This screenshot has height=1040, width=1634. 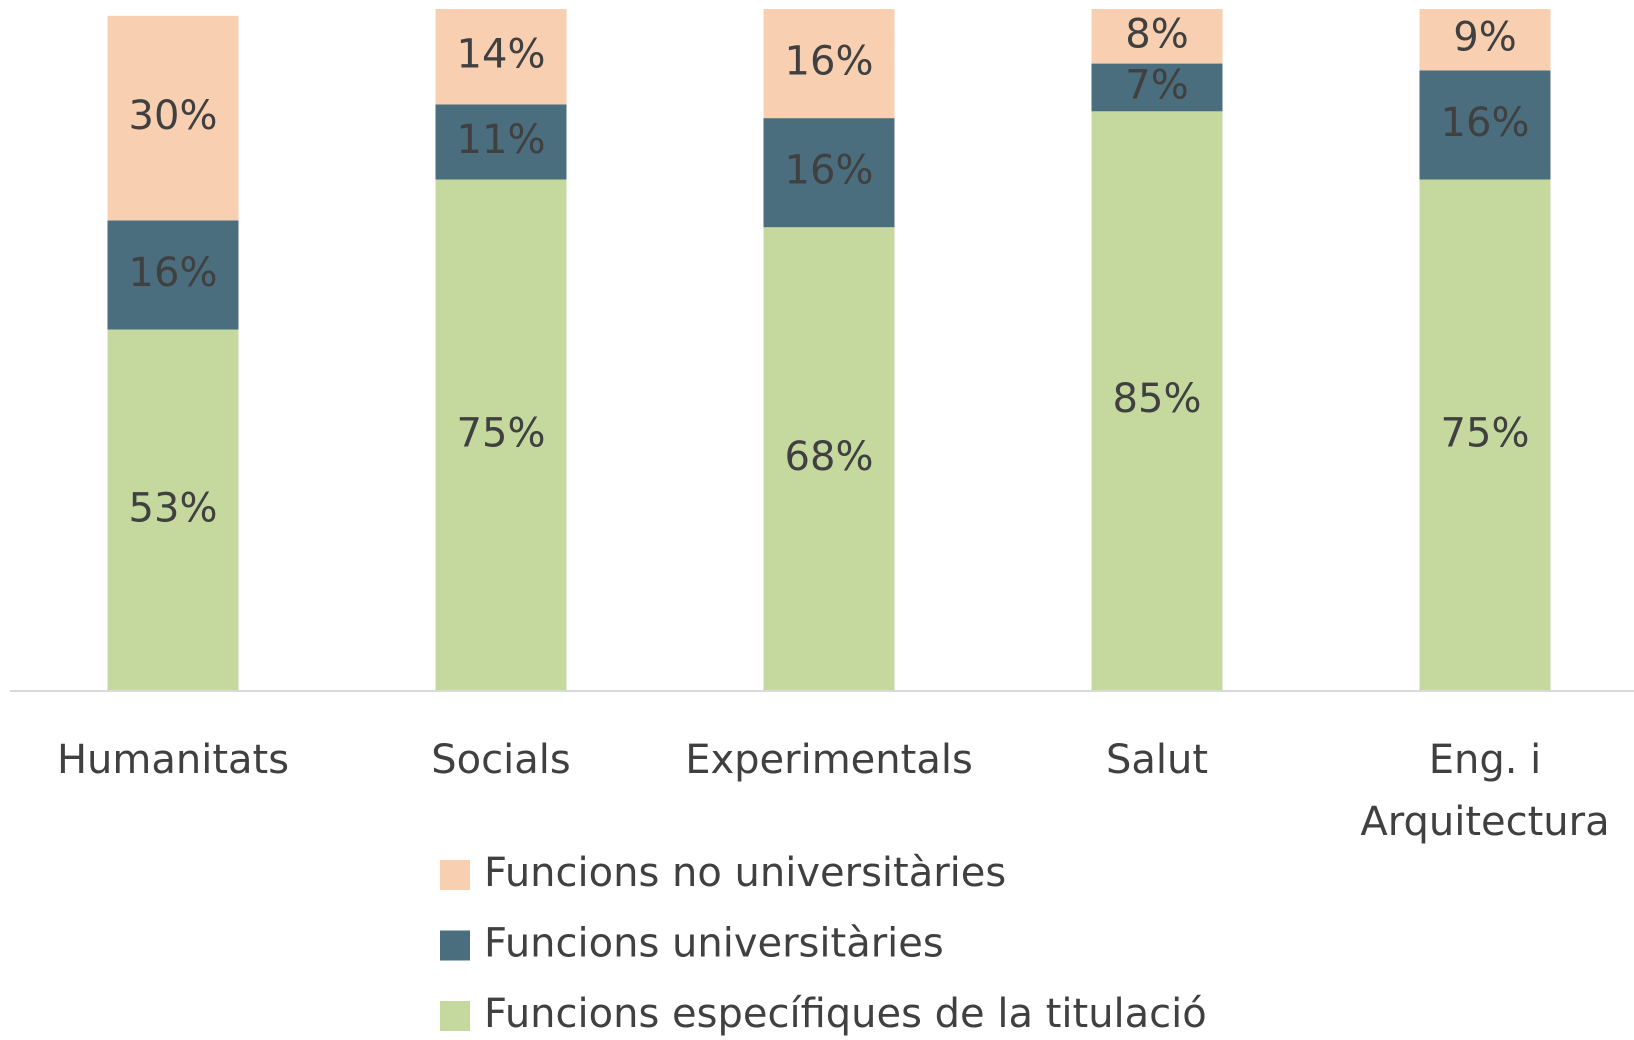 What do you see at coordinates (501, 760) in the screenshot?
I see `x-tick-label: Socials` at bounding box center [501, 760].